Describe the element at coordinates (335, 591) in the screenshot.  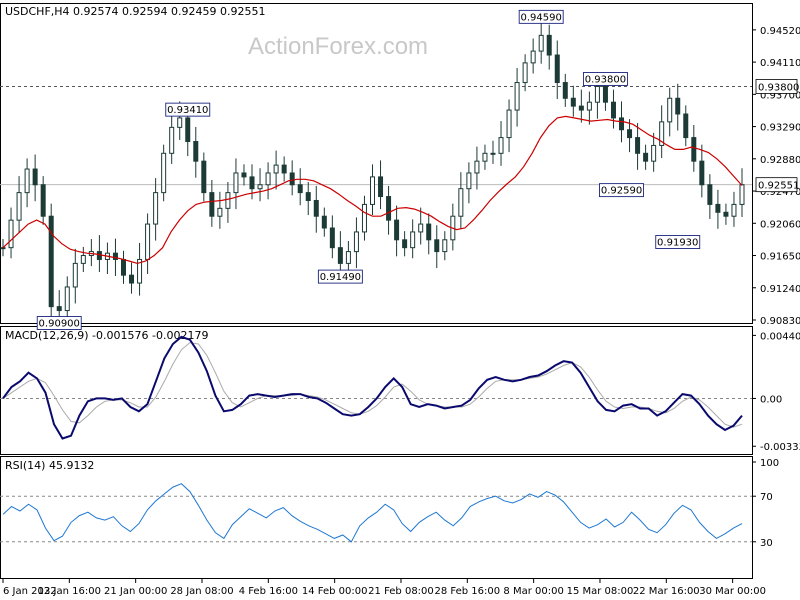
I see `time-tick-label: 14 Feb 00:00` at that location.